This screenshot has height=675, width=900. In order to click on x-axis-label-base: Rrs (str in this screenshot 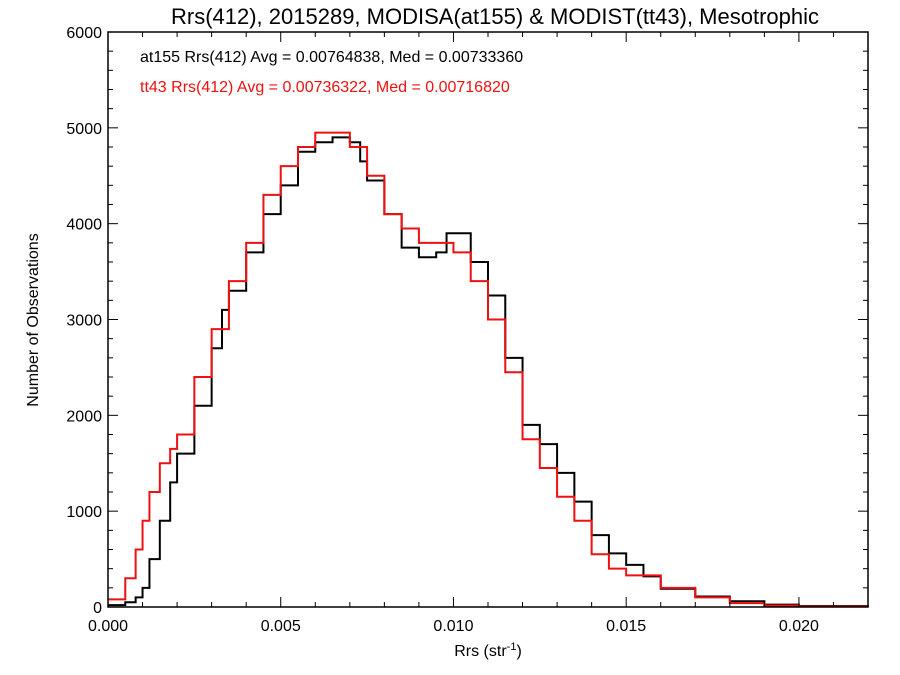, I will do `click(480, 651)`.